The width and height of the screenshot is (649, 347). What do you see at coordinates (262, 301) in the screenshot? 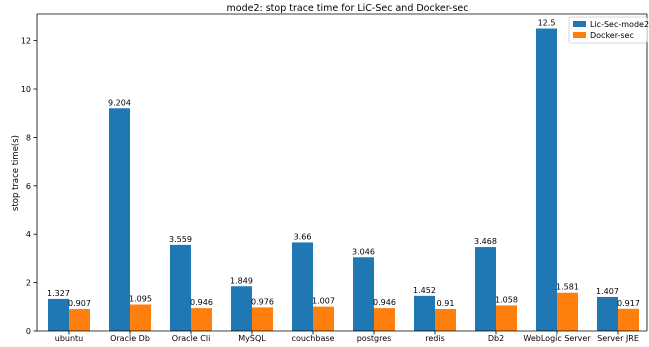
I see `bar-value-label: 0.976` at bounding box center [262, 301].